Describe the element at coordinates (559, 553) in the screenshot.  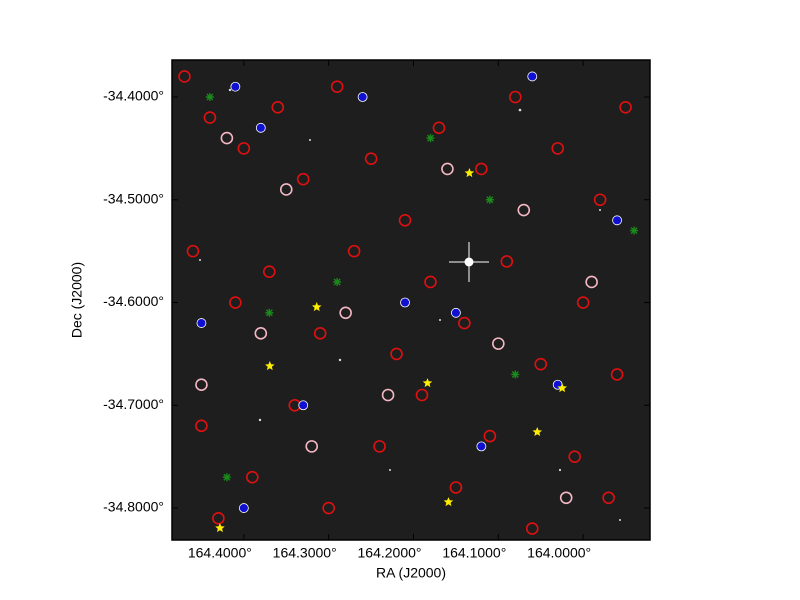
I see `x-tick-label: 164.0000°` at that location.